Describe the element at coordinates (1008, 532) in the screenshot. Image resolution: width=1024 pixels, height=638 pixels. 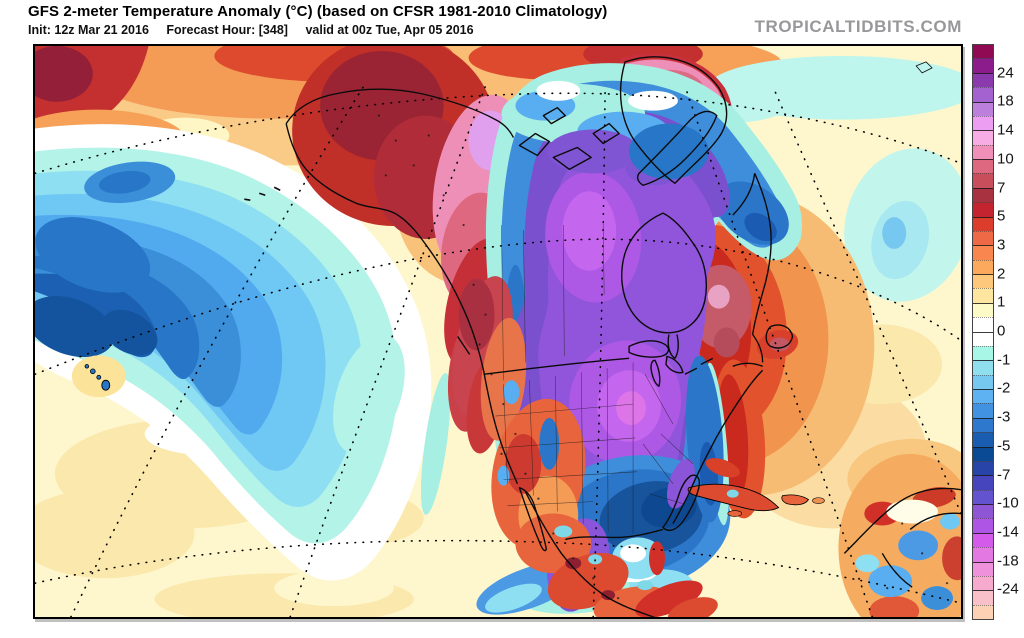
I see `colorbar-tick-label: -14` at that location.